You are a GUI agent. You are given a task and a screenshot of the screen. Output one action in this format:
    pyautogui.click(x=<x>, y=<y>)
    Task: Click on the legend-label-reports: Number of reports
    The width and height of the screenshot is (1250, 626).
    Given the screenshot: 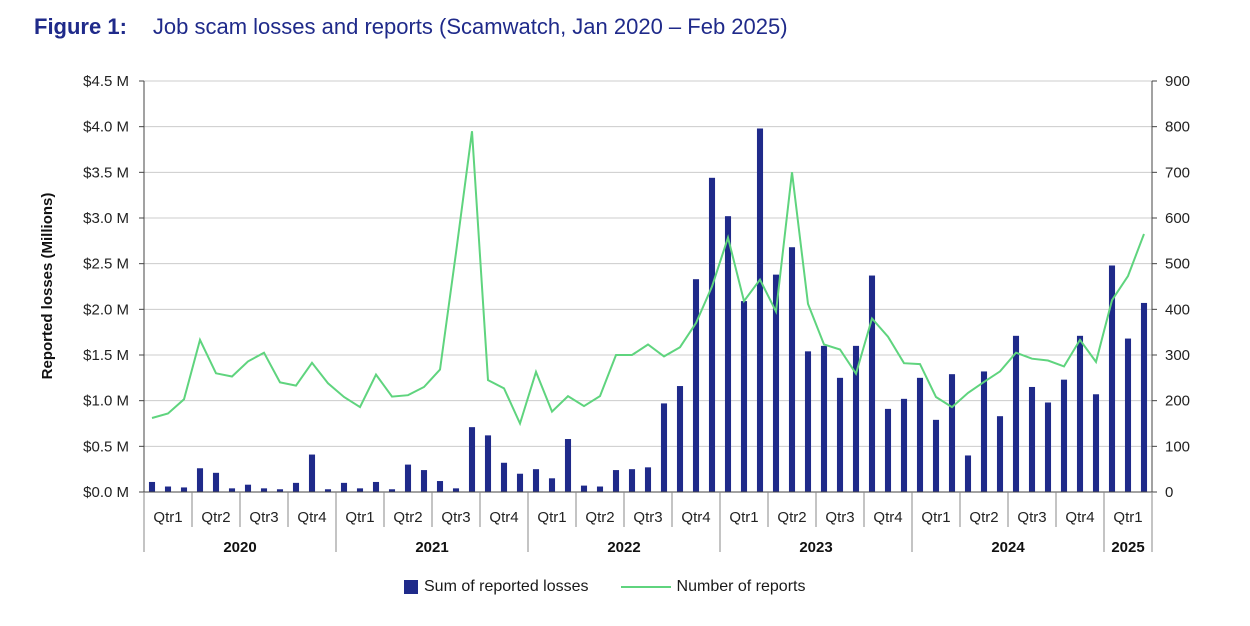 What is the action you would take?
    pyautogui.click(x=741, y=586)
    